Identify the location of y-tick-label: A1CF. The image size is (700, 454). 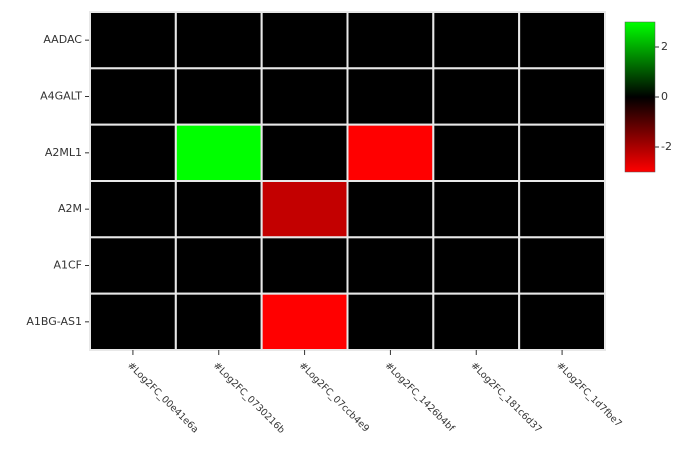
(67, 265).